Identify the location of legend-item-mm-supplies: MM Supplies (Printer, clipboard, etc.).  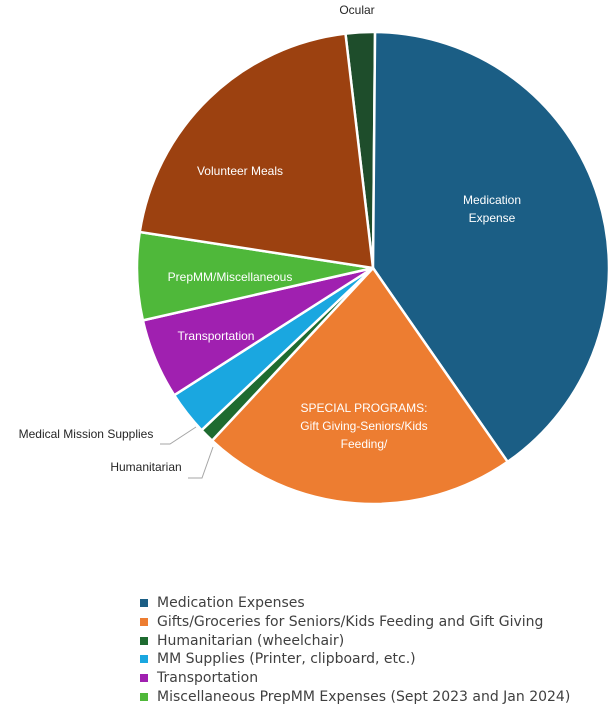
(355, 659).